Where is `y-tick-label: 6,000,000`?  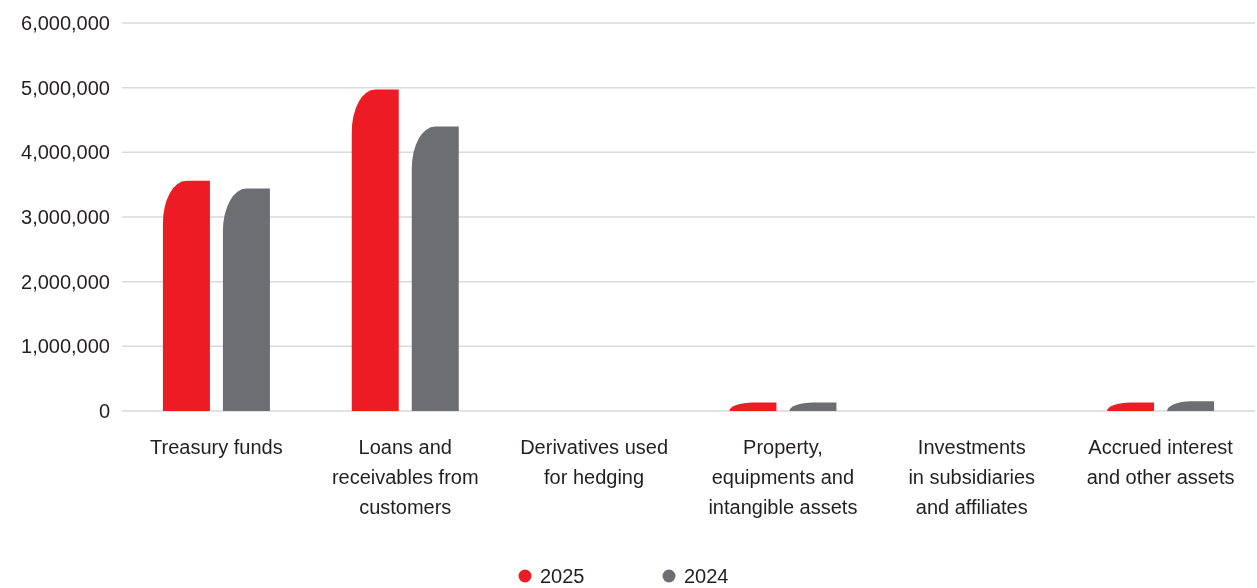
y-tick-label: 6,000,000 is located at coordinates (65, 23).